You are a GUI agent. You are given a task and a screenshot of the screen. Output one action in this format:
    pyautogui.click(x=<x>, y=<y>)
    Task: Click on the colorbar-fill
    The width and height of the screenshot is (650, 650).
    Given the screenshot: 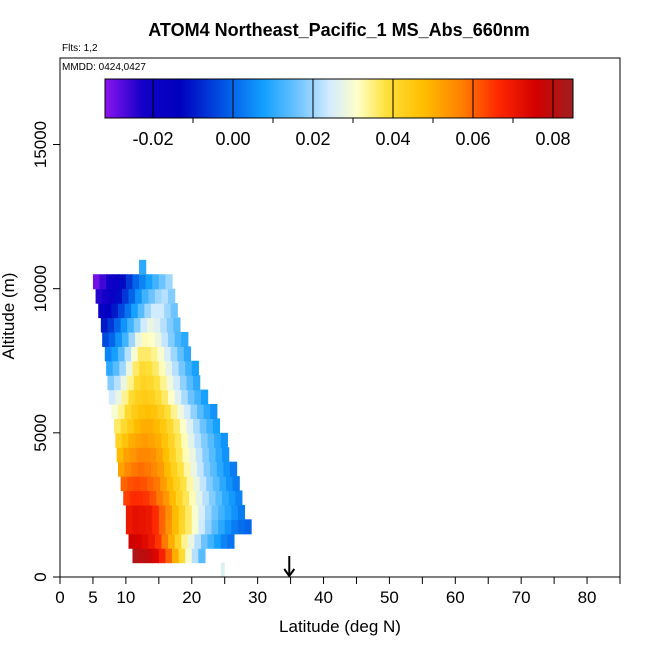 What is the action you would take?
    pyautogui.click(x=339, y=98)
    